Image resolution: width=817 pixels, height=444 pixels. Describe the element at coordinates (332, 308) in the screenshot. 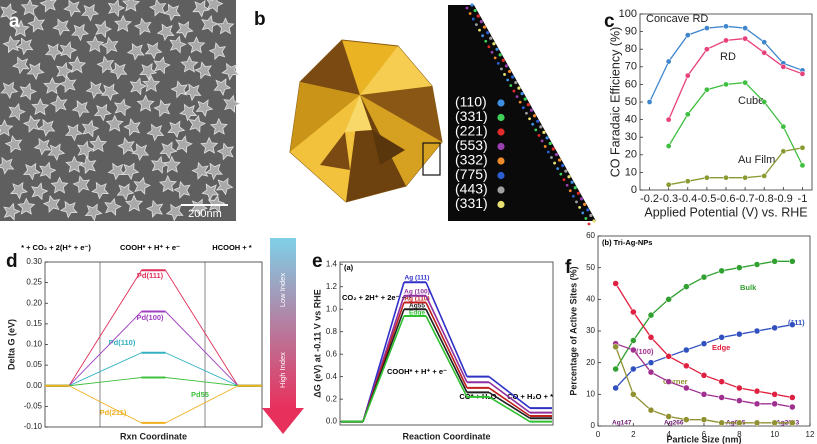

I see `y-tick-label: 1.0` at that location.